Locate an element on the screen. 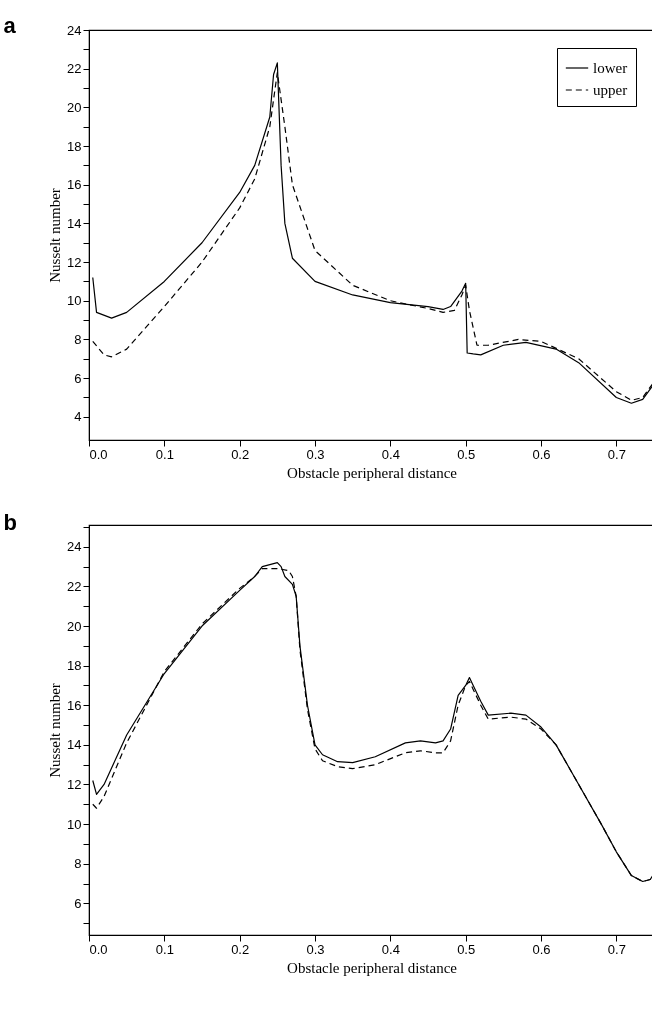 The width and height of the screenshot is (652, 1035). chart-title: b is located at coordinates (10, 522).